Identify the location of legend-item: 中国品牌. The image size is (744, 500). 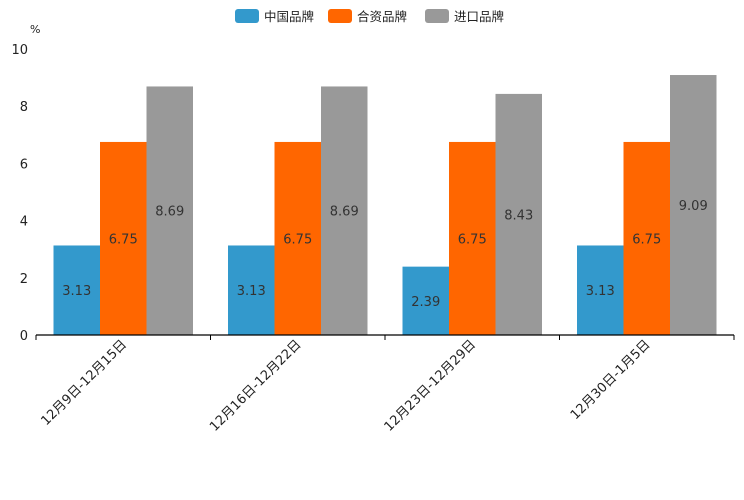
(274, 16).